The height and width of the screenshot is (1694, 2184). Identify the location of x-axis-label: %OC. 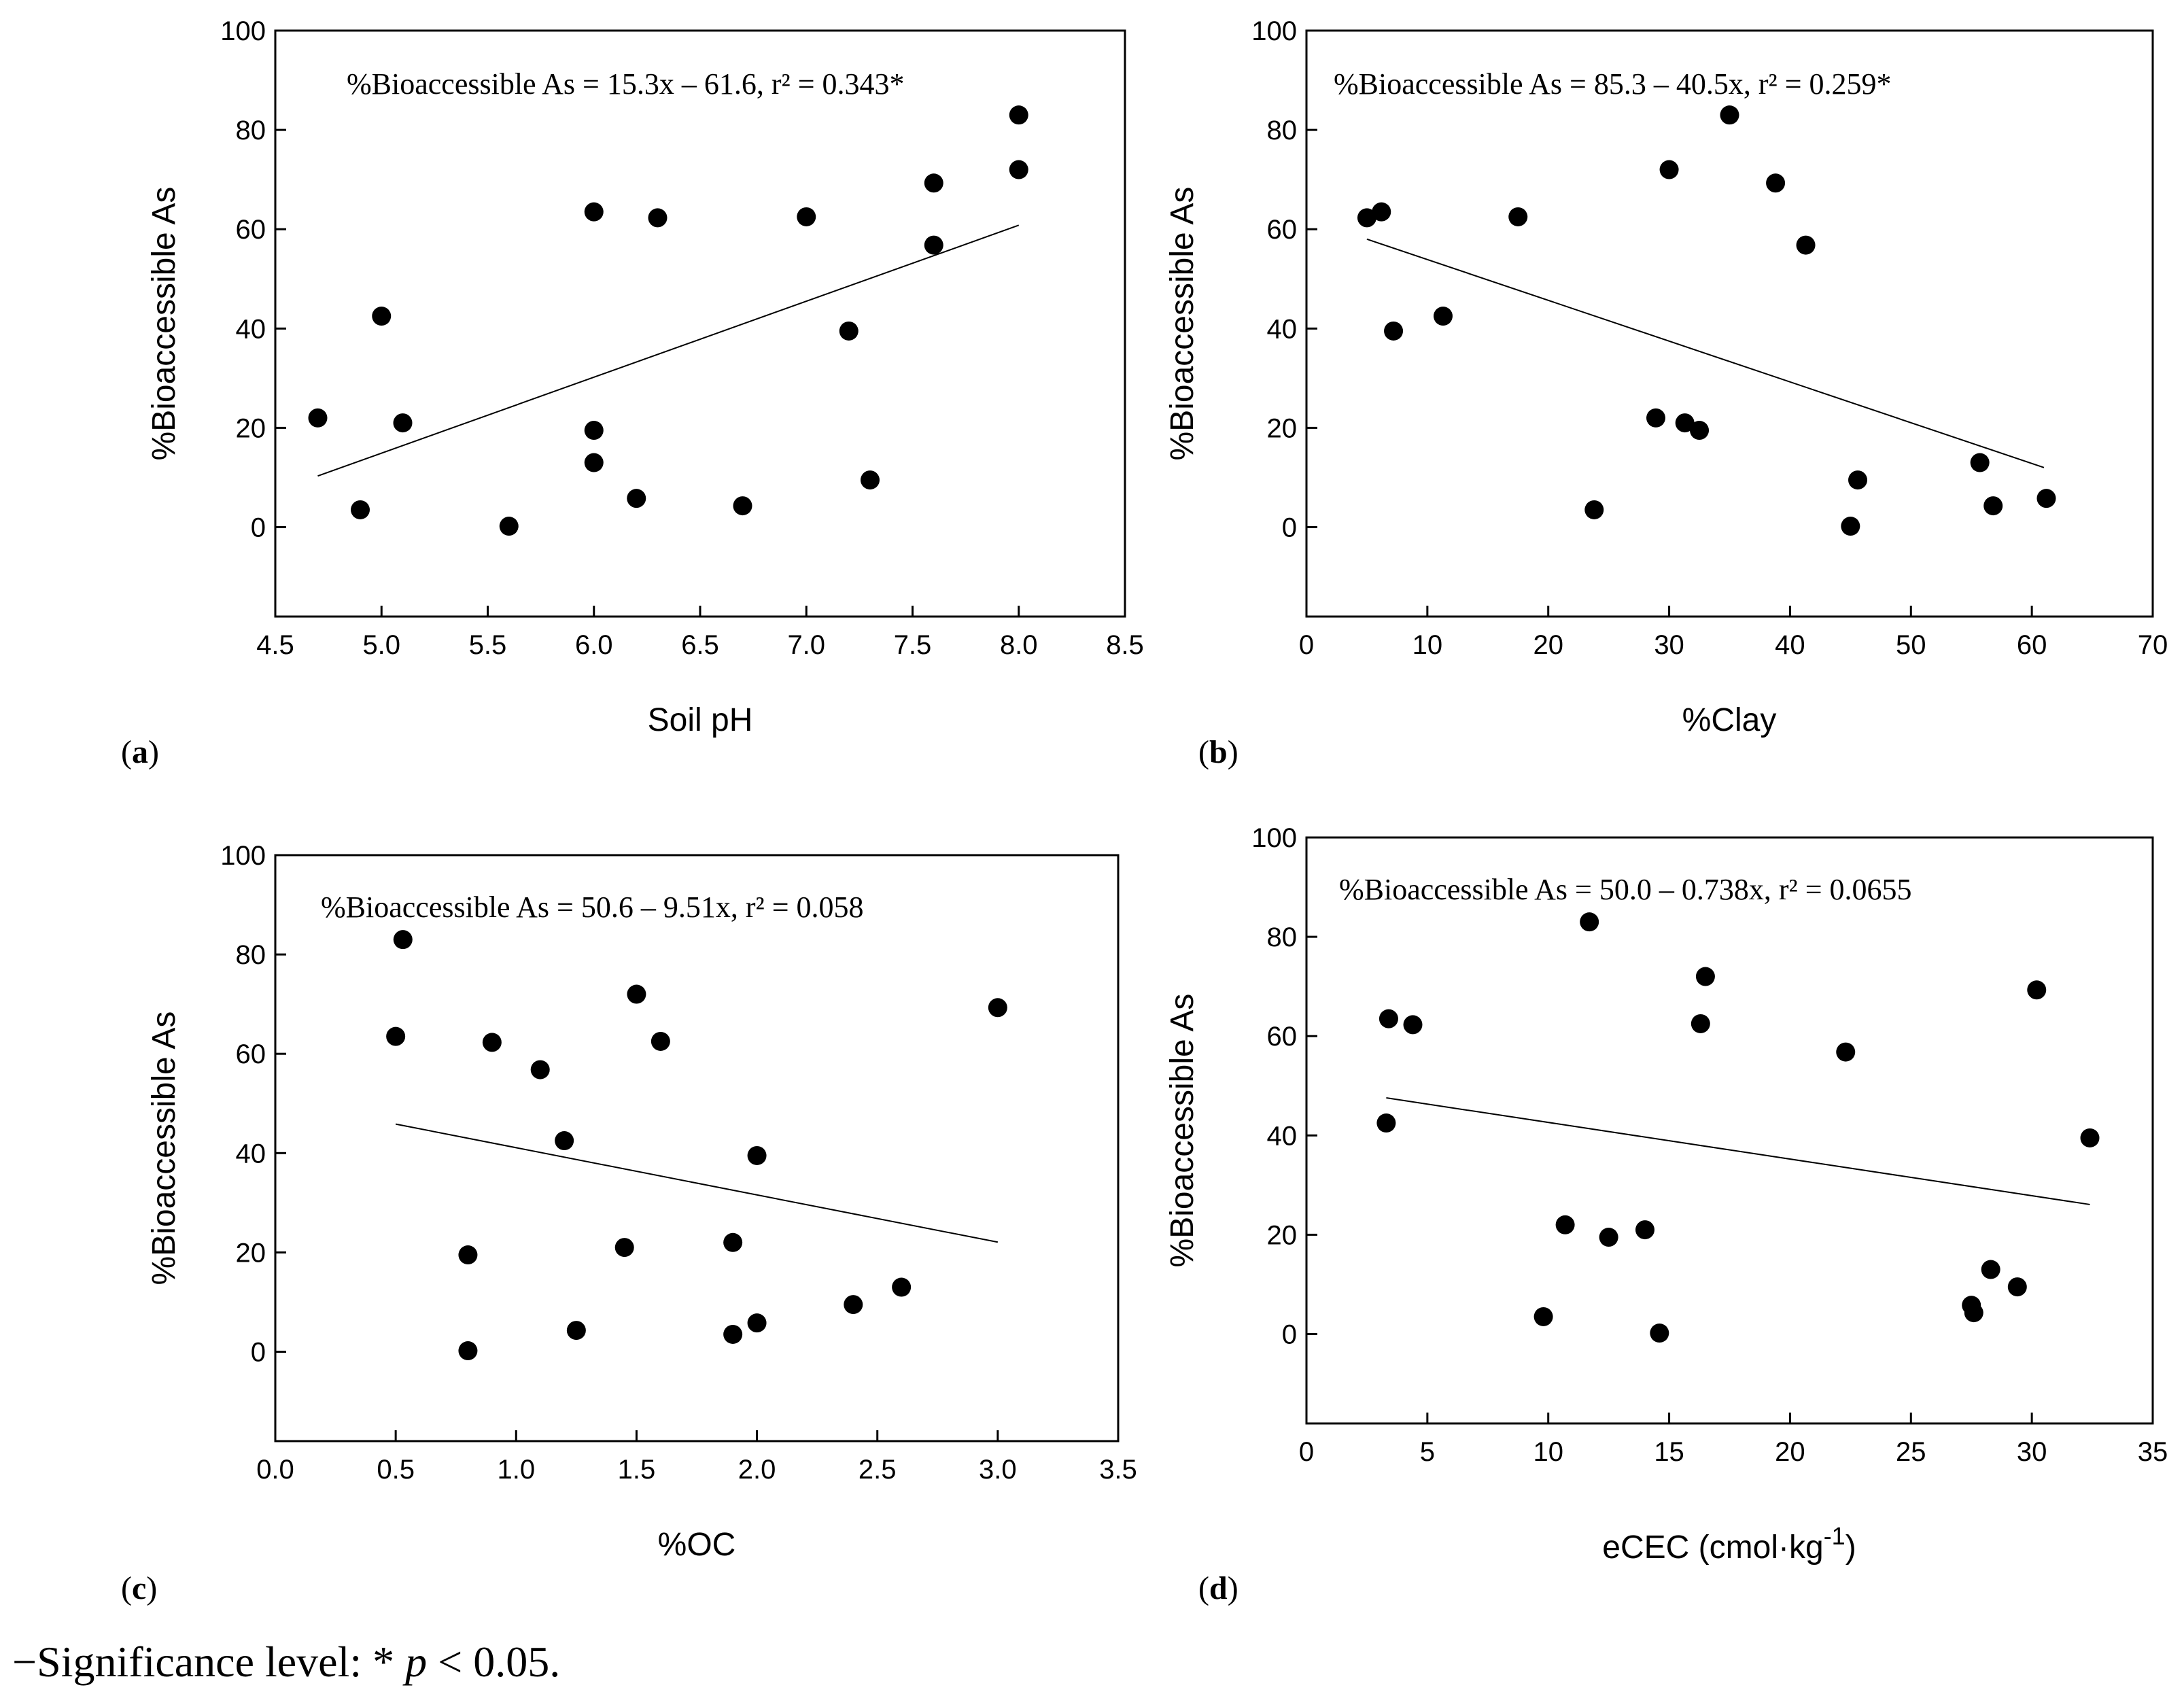
(697, 1545).